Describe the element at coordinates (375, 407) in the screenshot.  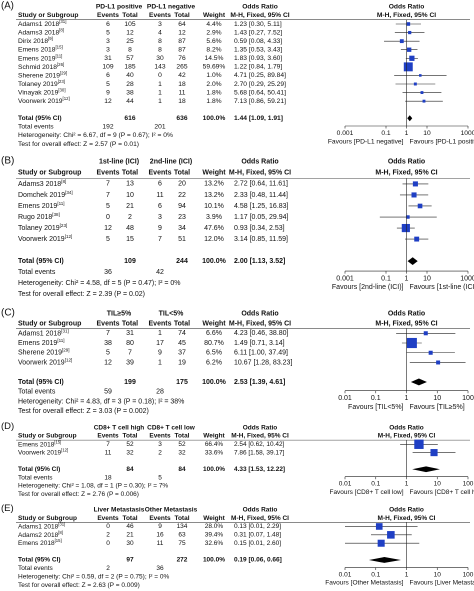
I see `favours-label: Favours [TIL<5%]` at that location.